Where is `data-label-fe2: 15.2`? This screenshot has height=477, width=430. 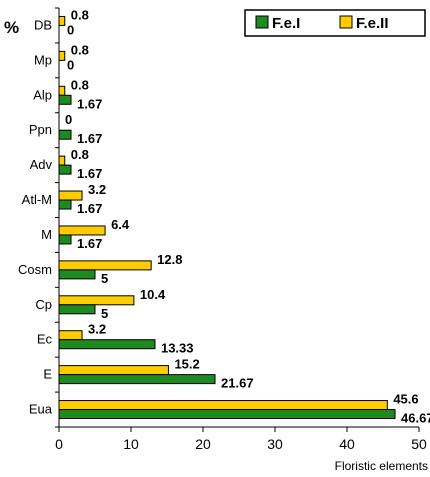
data-label-fe2: 15.2 is located at coordinates (186, 364).